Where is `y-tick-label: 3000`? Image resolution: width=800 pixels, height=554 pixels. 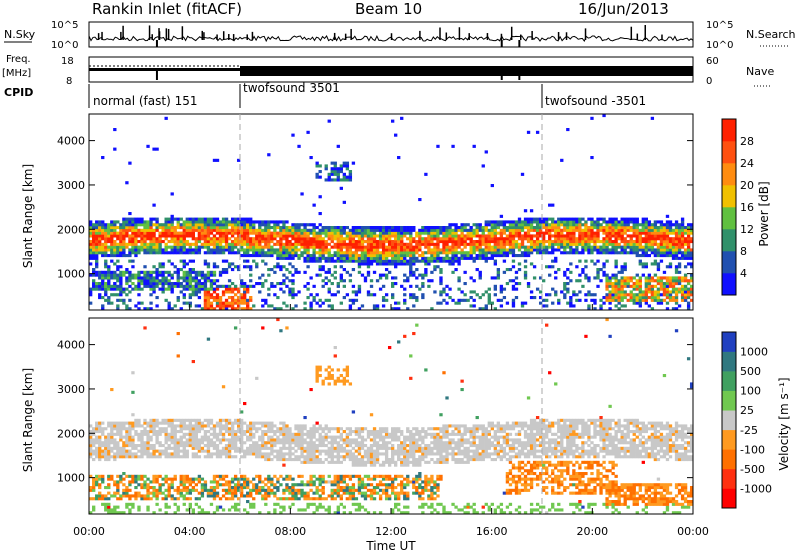 y-tick-label: 3000 is located at coordinates (71, 185).